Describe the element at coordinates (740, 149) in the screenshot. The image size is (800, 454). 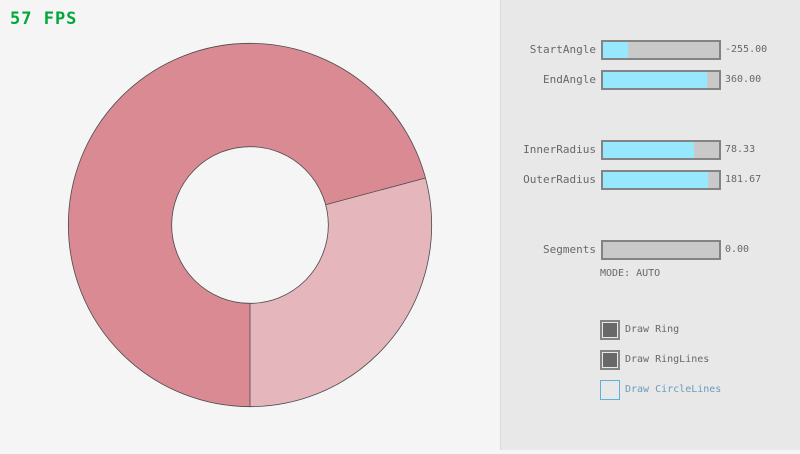
I see `slider-value: 78.33` at that location.